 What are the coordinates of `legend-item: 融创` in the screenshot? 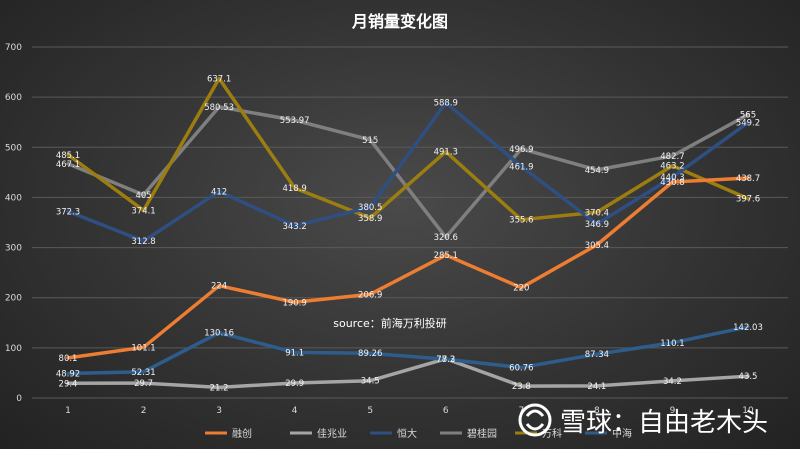 It's located at (228, 433).